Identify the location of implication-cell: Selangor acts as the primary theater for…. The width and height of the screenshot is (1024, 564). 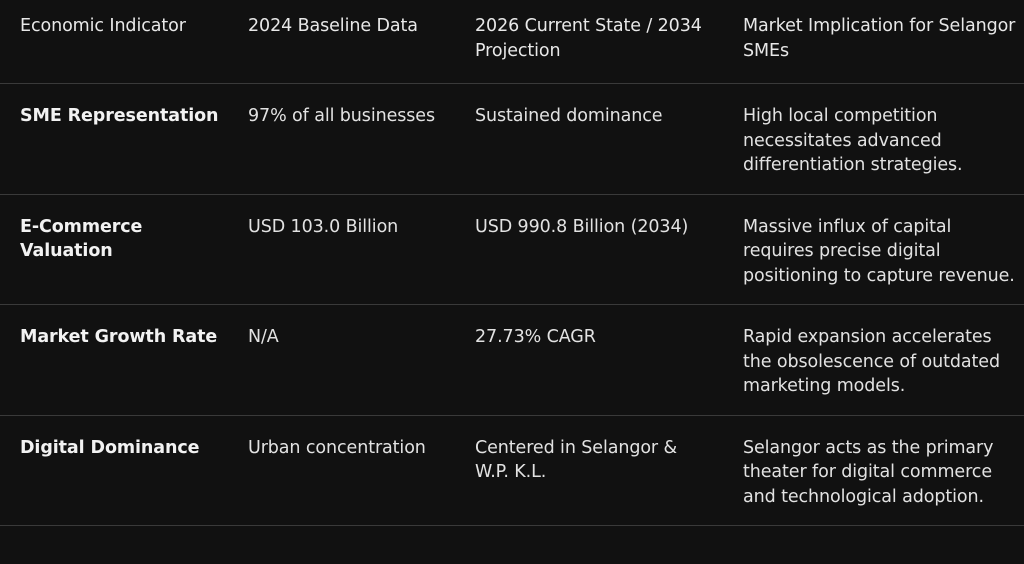
(873, 470).